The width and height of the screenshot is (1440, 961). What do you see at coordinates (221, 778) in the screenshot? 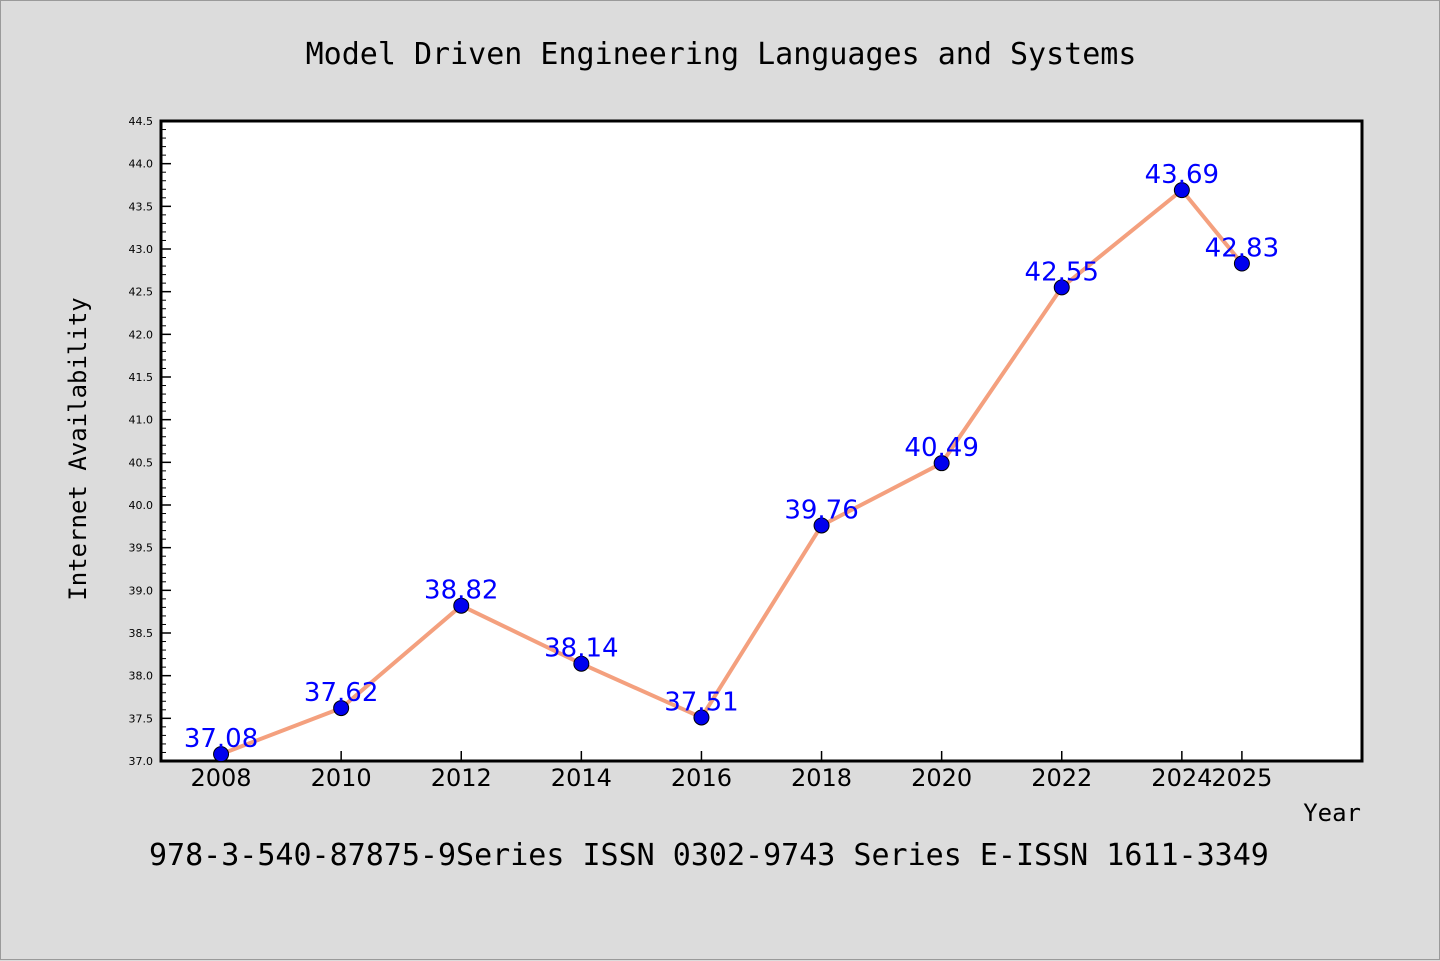
I see `x-tick-label: 2008` at bounding box center [221, 778].